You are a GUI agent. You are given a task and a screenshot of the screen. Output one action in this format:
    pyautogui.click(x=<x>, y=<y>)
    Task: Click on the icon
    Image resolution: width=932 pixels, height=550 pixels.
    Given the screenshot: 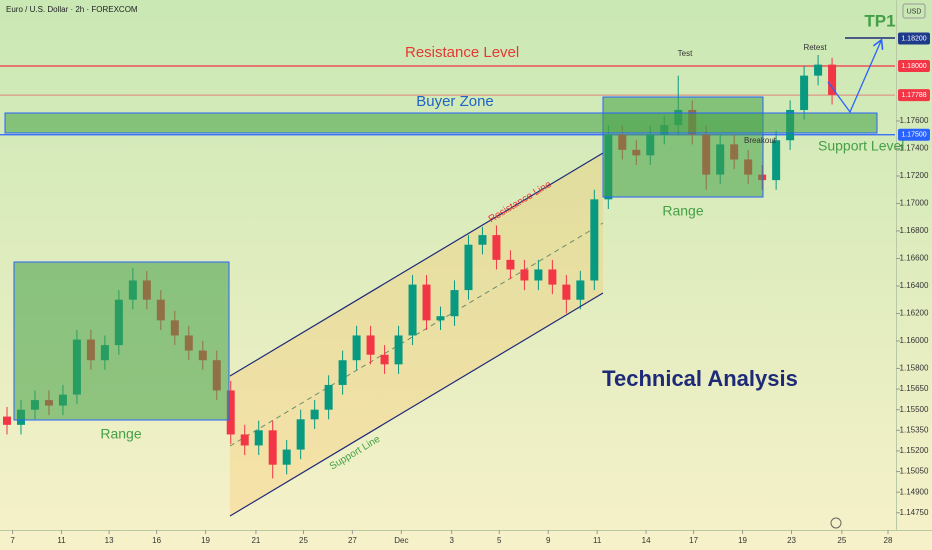 What is the action you would take?
    pyautogui.click(x=836, y=523)
    